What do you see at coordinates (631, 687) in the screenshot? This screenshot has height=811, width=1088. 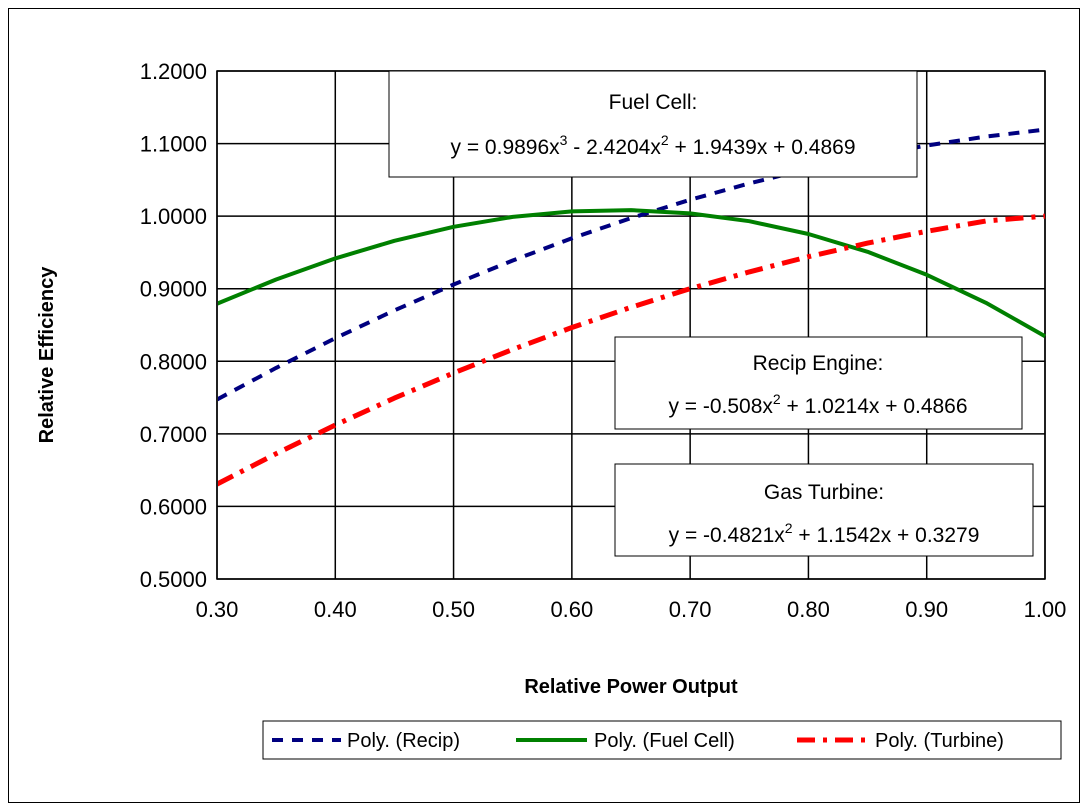 I see `x-axis-label: Relative Power Output` at bounding box center [631, 687].